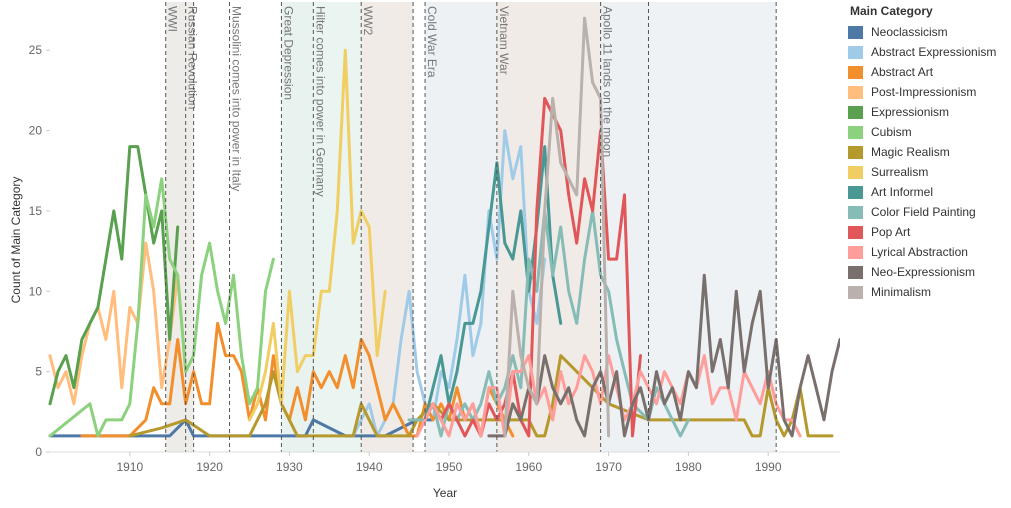 This screenshot has height=508, width=1011. I want to click on y-tick-label: 0, so click(38, 452).